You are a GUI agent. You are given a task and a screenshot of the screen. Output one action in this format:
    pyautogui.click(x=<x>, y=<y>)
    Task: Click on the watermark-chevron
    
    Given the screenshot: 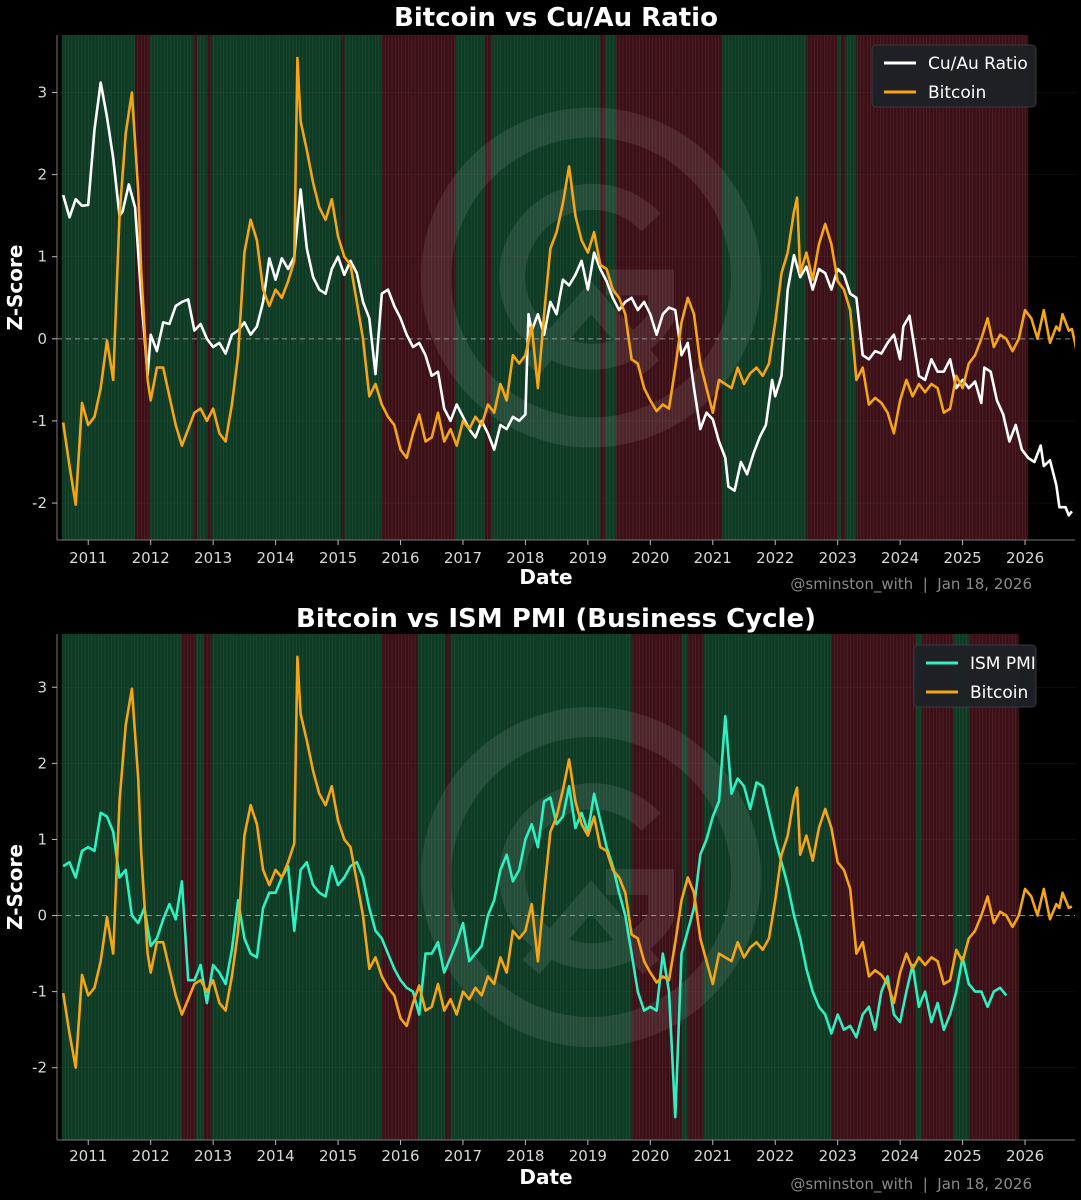 What is the action you would take?
    pyautogui.click(x=591, y=327)
    